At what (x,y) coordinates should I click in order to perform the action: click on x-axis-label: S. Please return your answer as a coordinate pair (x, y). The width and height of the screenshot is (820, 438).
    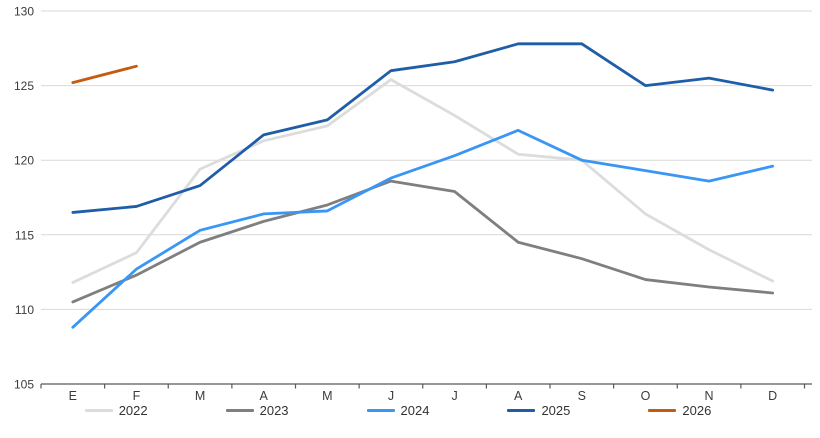
    Looking at the image, I should click on (582, 396).